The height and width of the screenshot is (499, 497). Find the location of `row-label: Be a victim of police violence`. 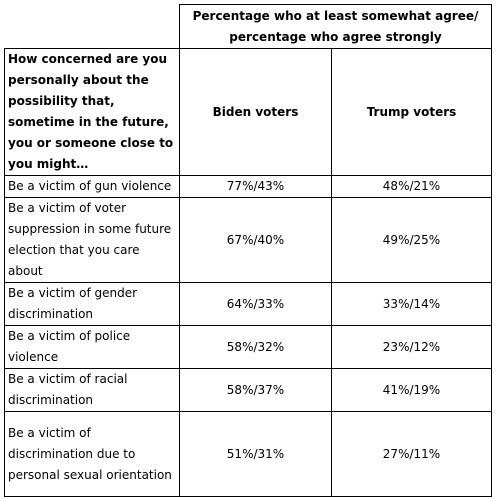

row-label: Be a victim of police violence is located at coordinates (92, 347).